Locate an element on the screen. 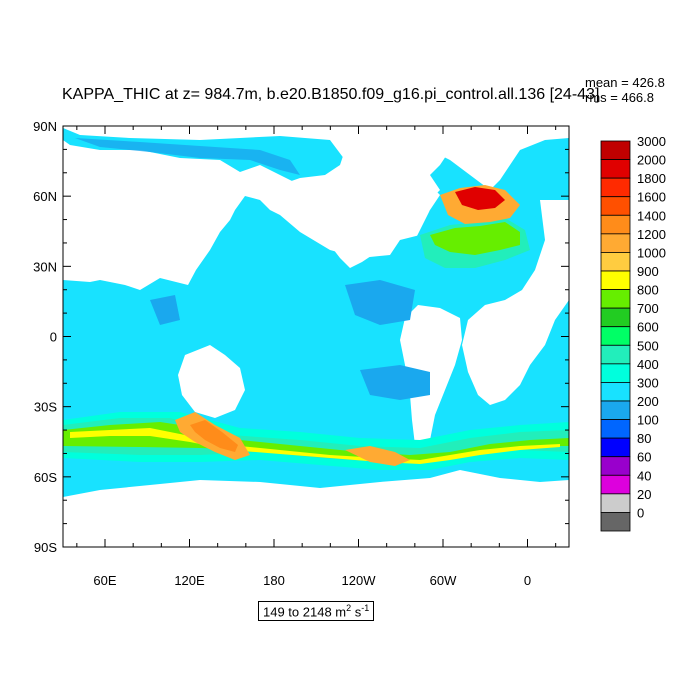 The image size is (700, 700). colorbar-label: 1400 is located at coordinates (651, 215).